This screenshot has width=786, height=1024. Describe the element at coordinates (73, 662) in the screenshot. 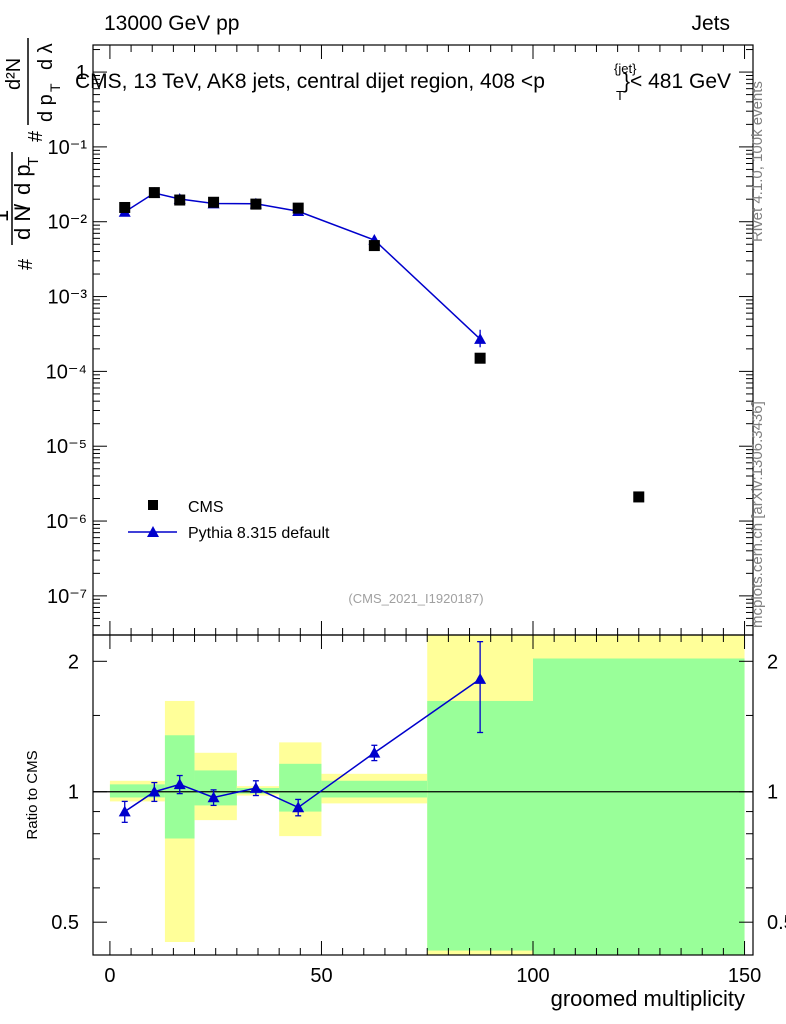

I see `ratio-ytick-label-left-2: 2` at that location.